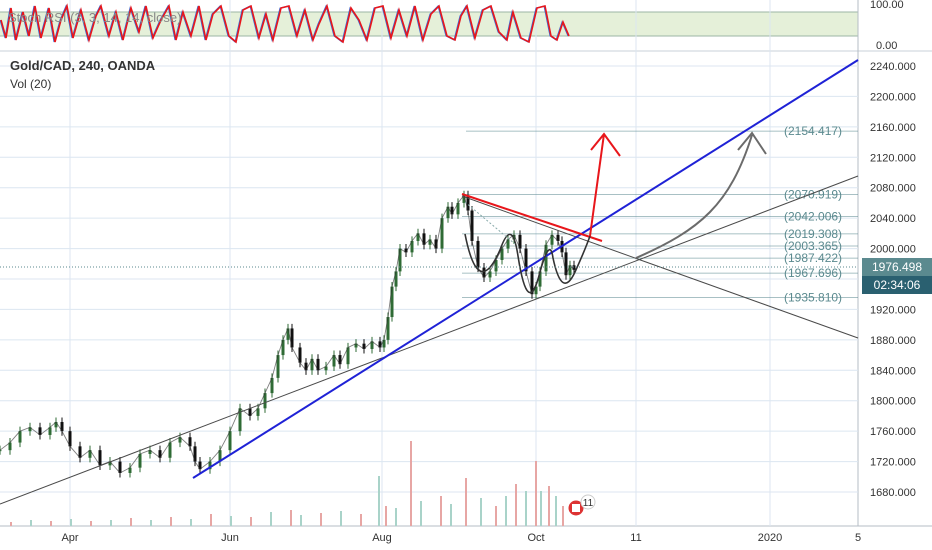 The width and height of the screenshot is (932, 550). I want to click on time-axis: Apr Jun Aug Oct 11 2020 5, so click(461, 538).